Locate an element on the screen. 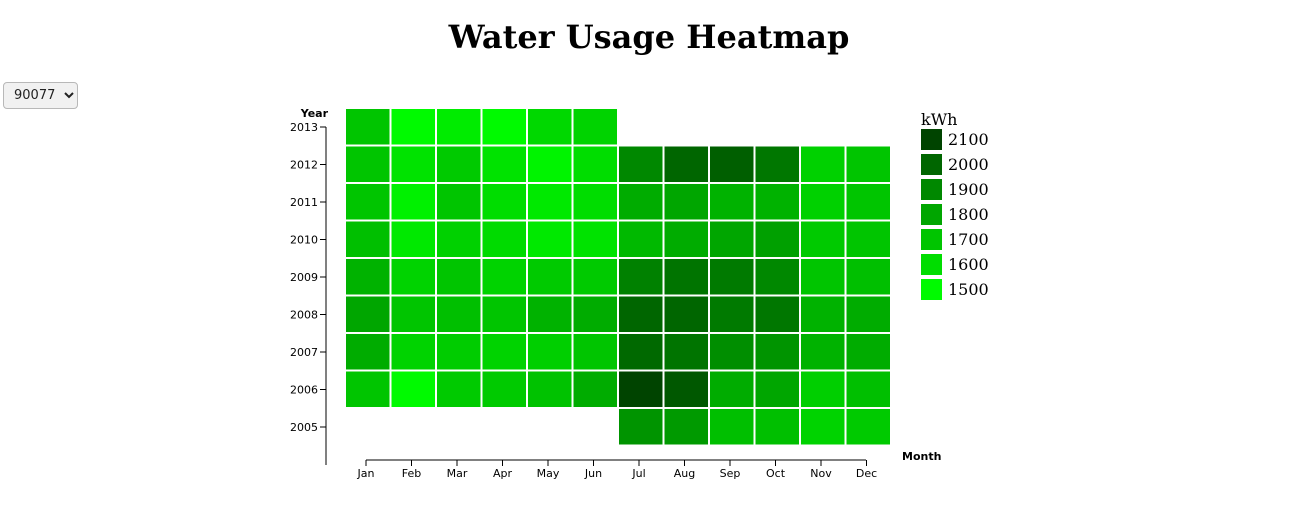  heatmap-cell-2005-sep is located at coordinates (732, 427).